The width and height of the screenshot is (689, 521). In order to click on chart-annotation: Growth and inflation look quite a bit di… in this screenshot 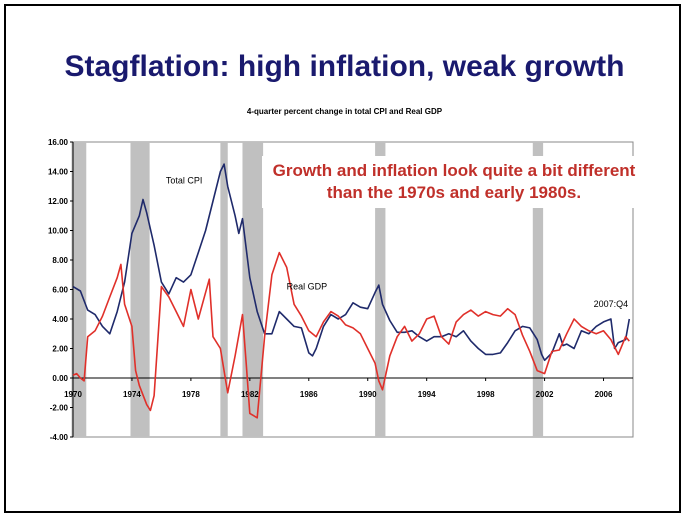, I will do `click(454, 182)`.